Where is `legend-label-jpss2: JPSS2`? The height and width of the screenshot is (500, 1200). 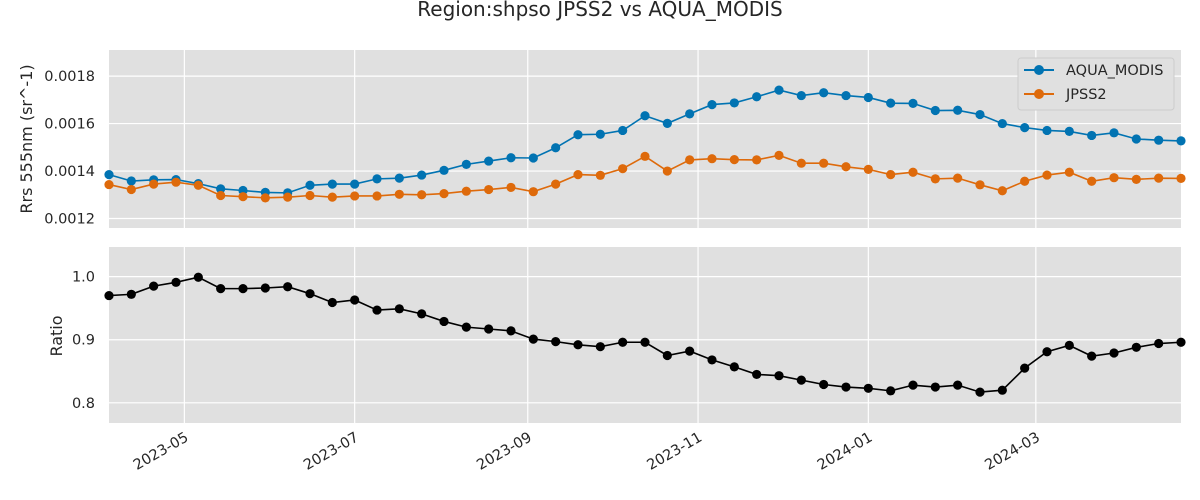
legend-label-jpss2: JPSS2 is located at coordinates (1086, 95).